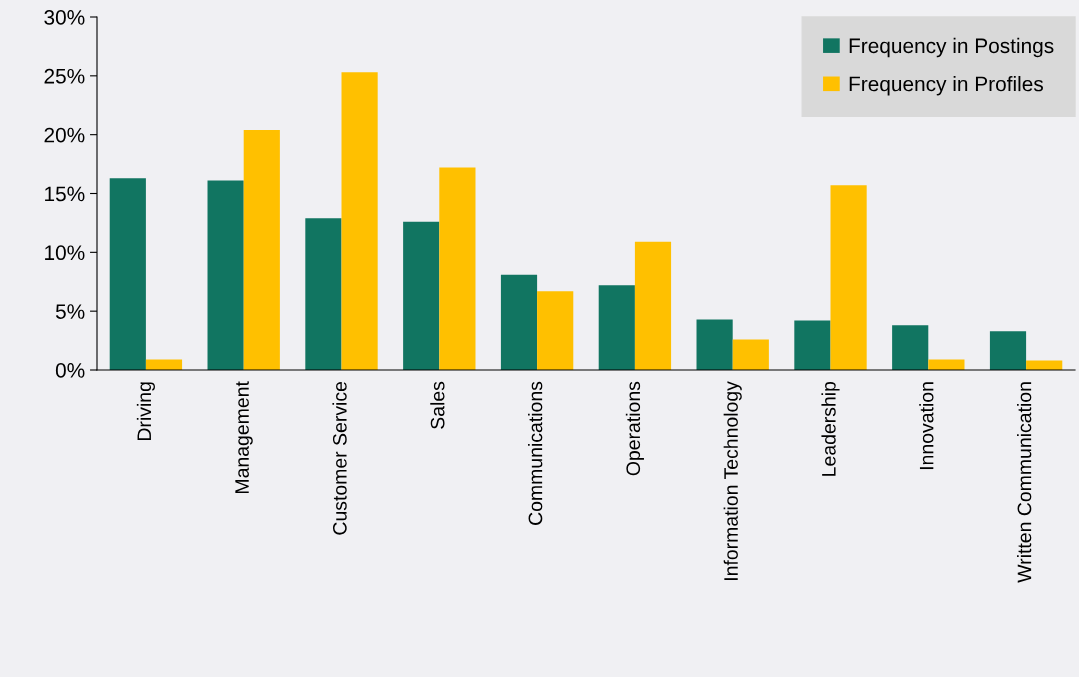  I want to click on y-tick-label: 25%, so click(64, 76).